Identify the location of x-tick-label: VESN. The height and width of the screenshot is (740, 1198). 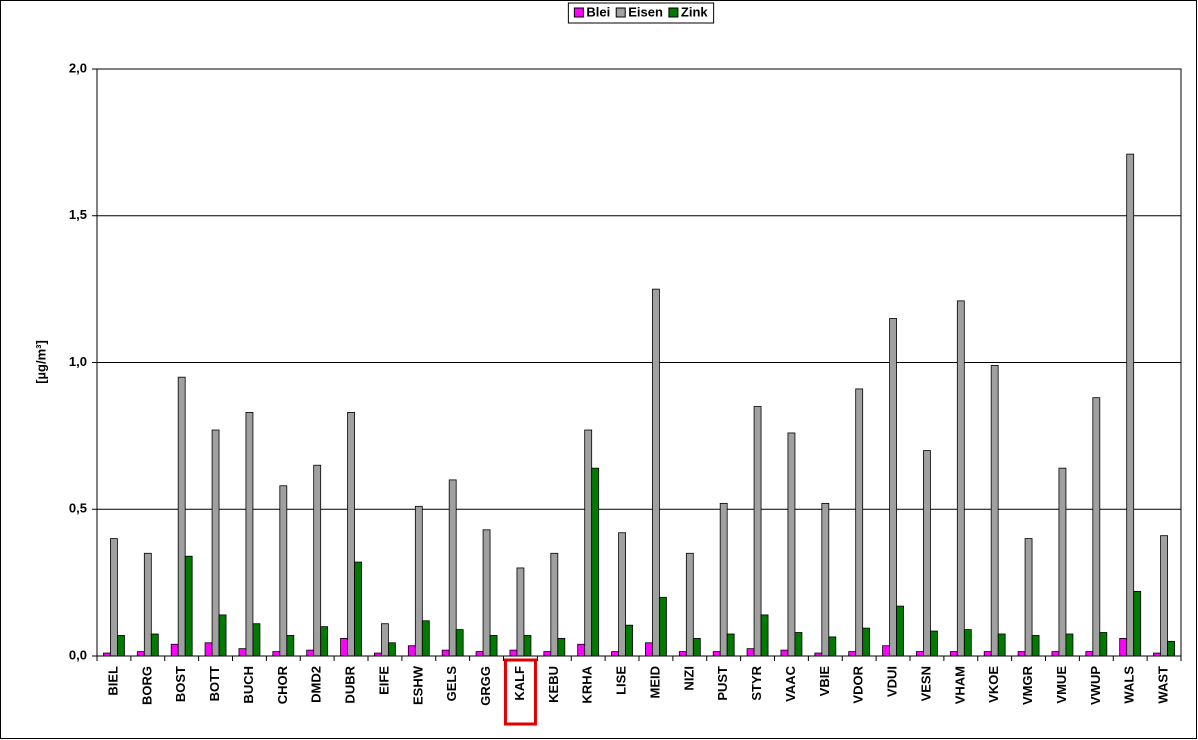
(925, 683).